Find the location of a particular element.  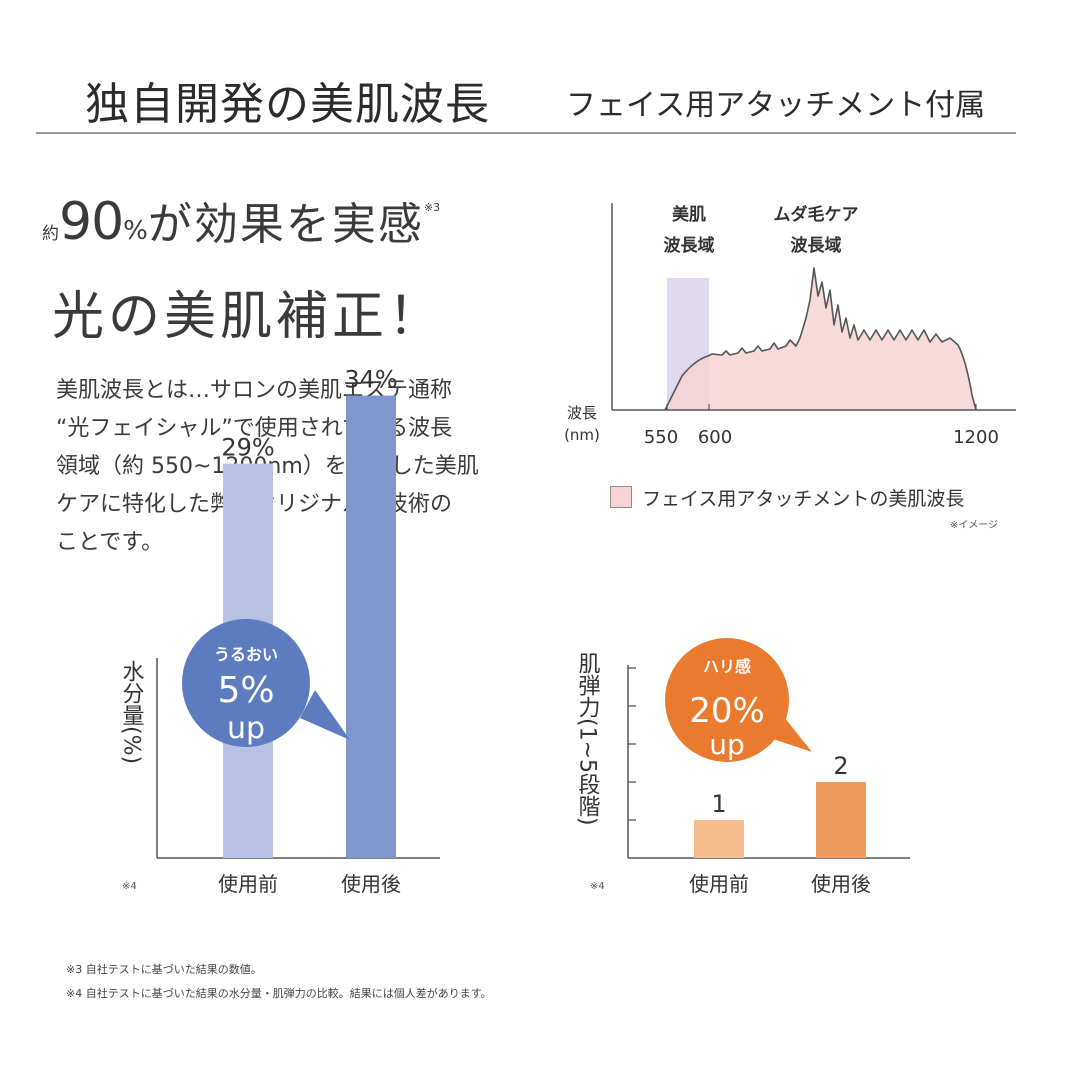

headline-line1: 約90%が効果を実感※3 is located at coordinates (241, 220).